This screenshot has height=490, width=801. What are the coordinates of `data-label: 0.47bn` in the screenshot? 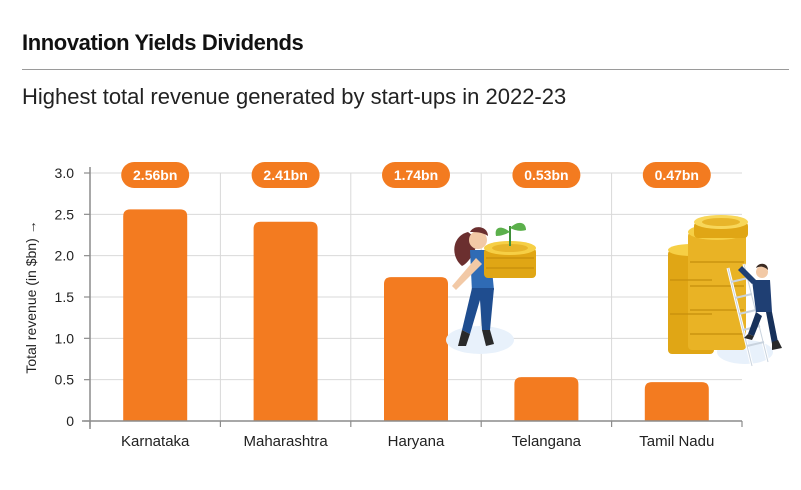 It's located at (677, 175).